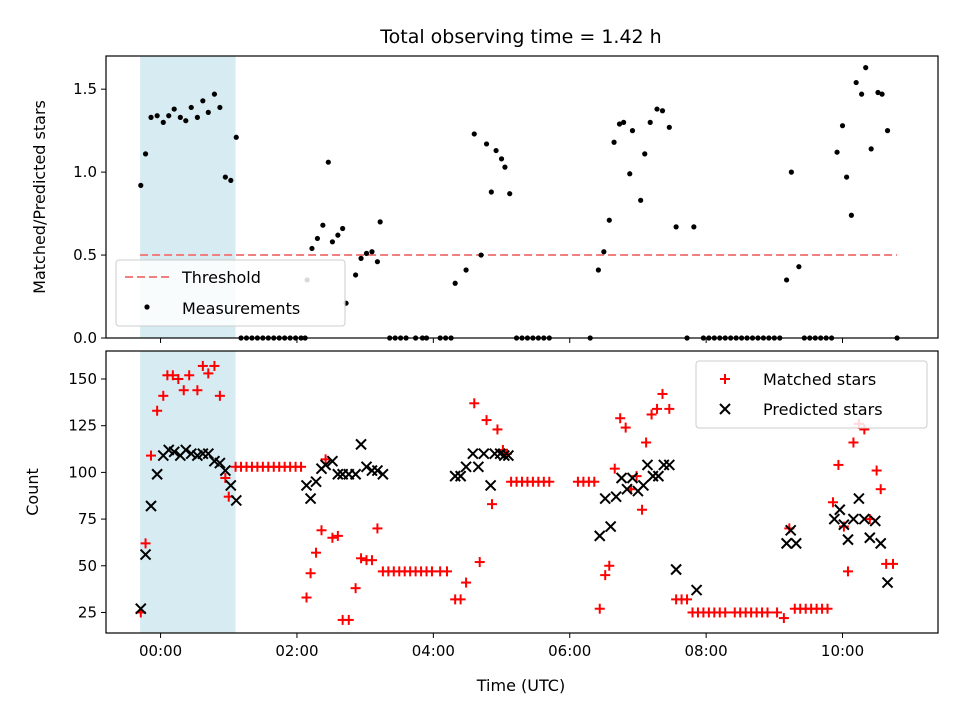 This screenshot has height=720, width=960. What do you see at coordinates (188, 492) in the screenshot?
I see `bottom-chart-shaded-span` at bounding box center [188, 492].